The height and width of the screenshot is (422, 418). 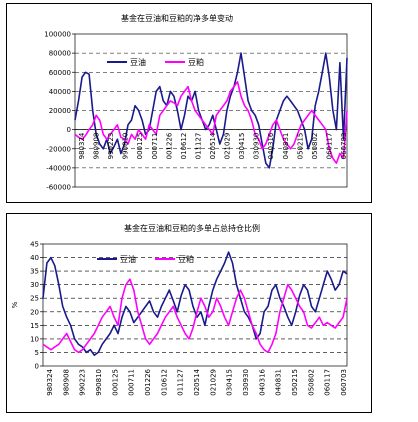 What do you see at coordinates (34, 312) in the screenshot?
I see `y-tick-label: 20` at bounding box center [34, 312].